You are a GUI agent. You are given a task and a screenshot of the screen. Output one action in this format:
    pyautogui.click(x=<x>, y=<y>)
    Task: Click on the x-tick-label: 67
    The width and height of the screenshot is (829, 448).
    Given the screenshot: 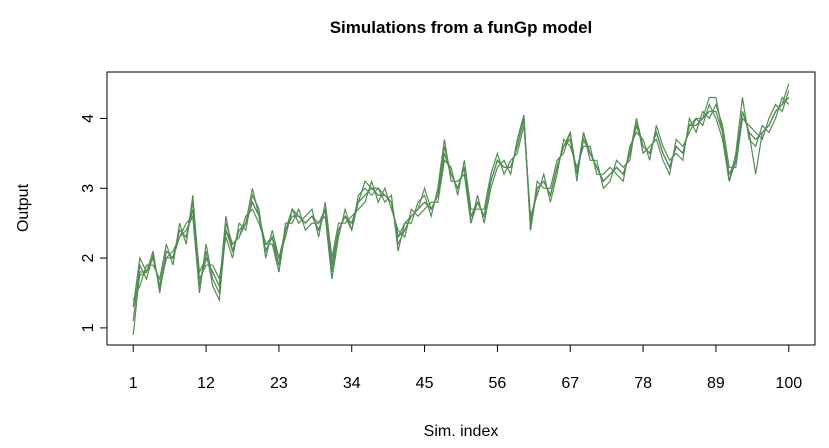 What is the action you would take?
    pyautogui.click(x=570, y=383)
    